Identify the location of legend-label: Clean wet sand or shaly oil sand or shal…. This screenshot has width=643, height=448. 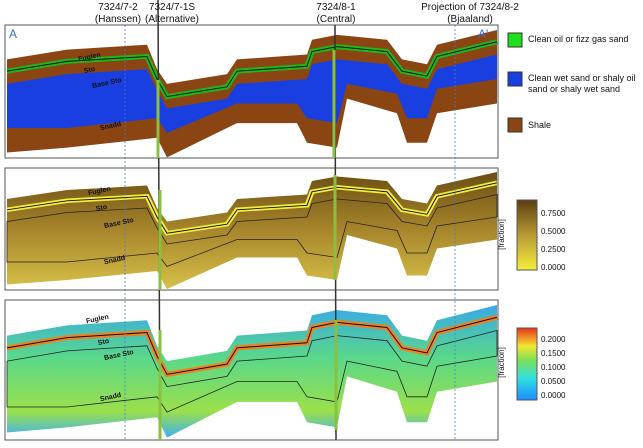
(582, 83).